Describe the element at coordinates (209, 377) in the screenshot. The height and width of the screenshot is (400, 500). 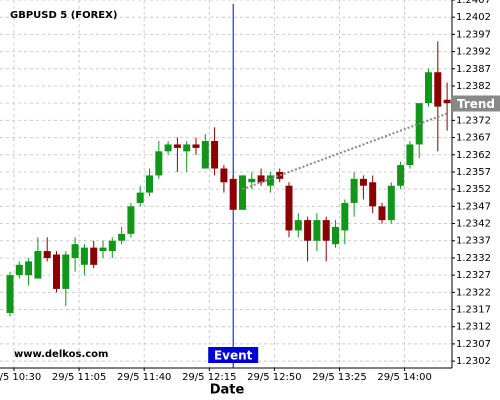
I see `x-tick-label: 29/5 12:15` at that location.